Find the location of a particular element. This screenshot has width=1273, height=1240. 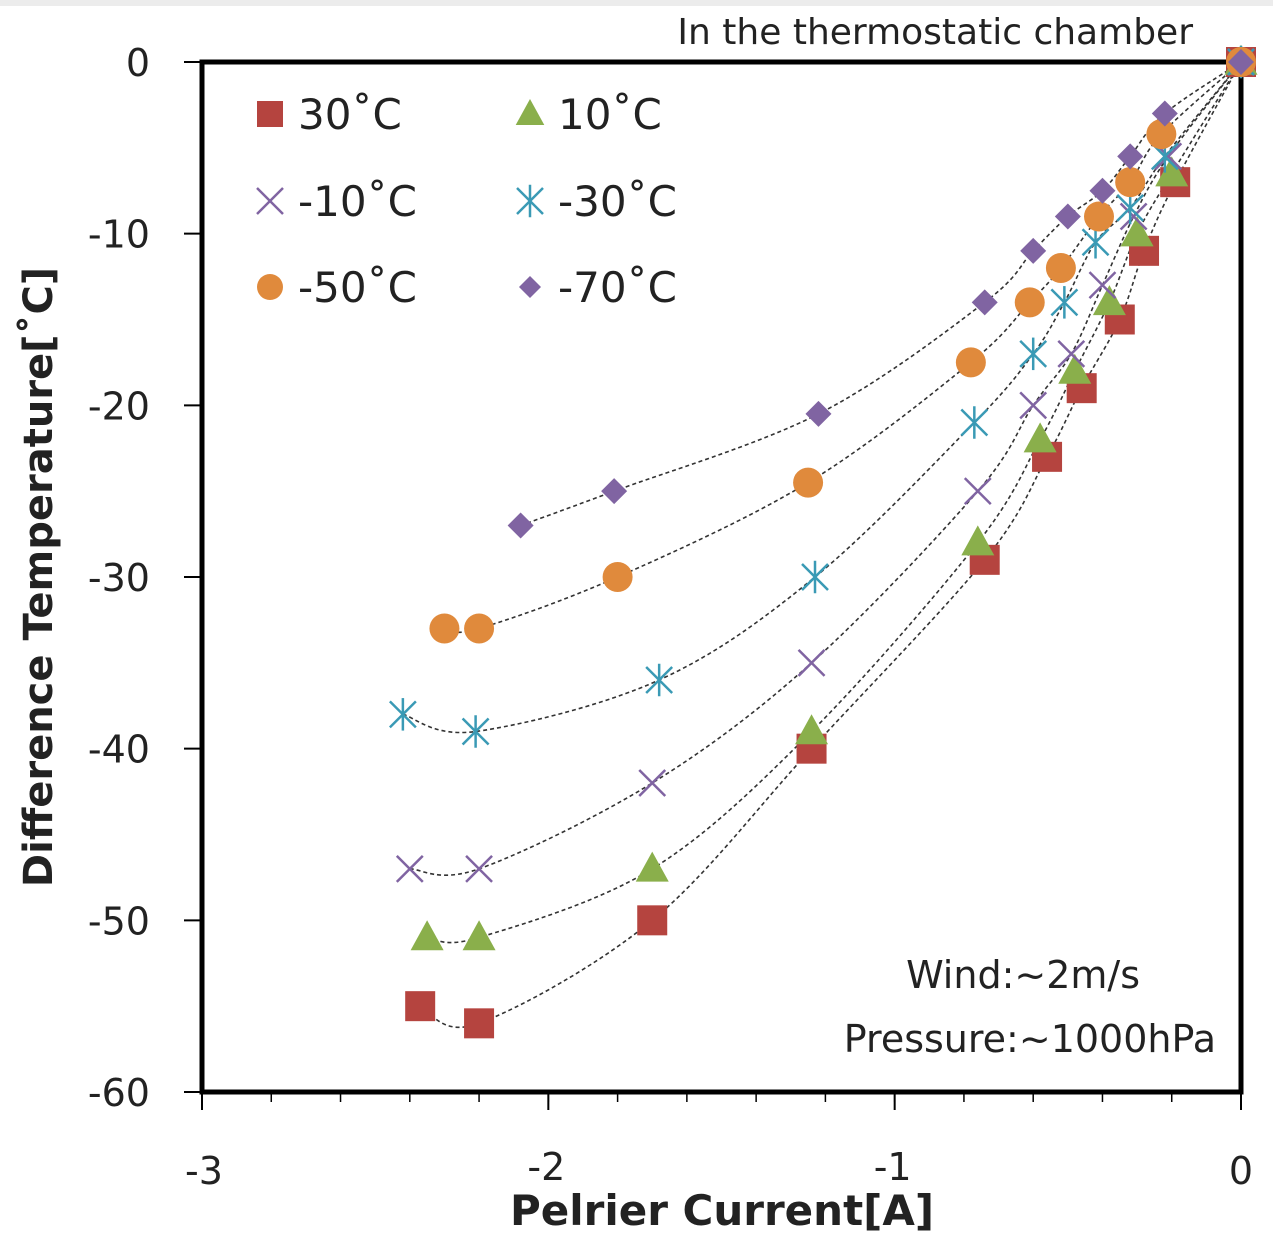

legend-label-4: -50˚C is located at coordinates (357, 287).